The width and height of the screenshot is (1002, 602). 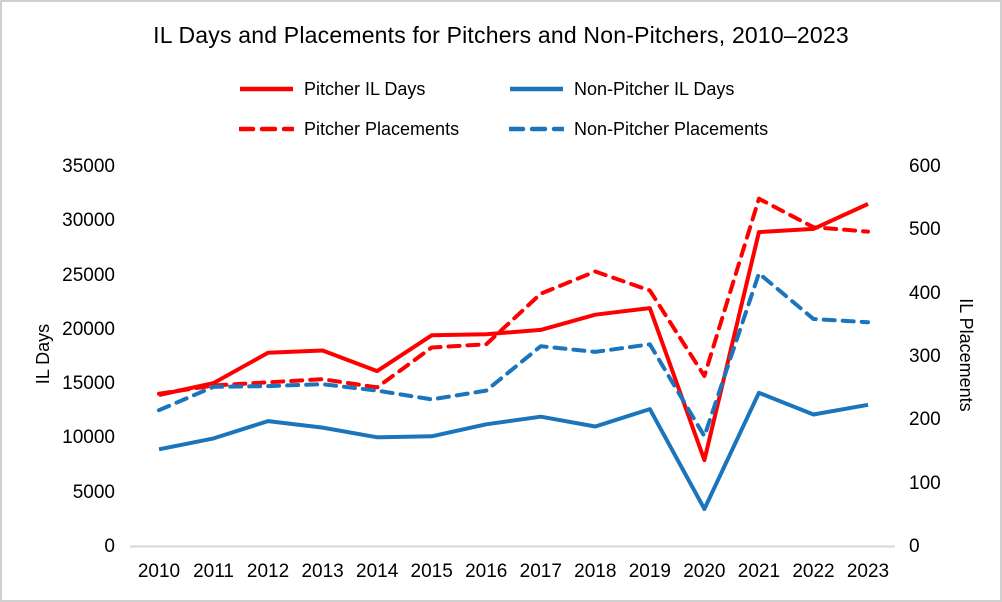 What do you see at coordinates (431, 571) in the screenshot?
I see `tick-label: 2015` at bounding box center [431, 571].